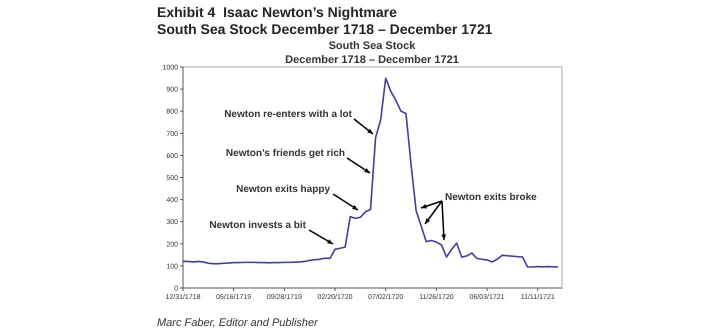  What do you see at coordinates (325, 29) in the screenshot?
I see `chart-subtitle: South Sea Stock December 1718 – December 1721` at bounding box center [325, 29].